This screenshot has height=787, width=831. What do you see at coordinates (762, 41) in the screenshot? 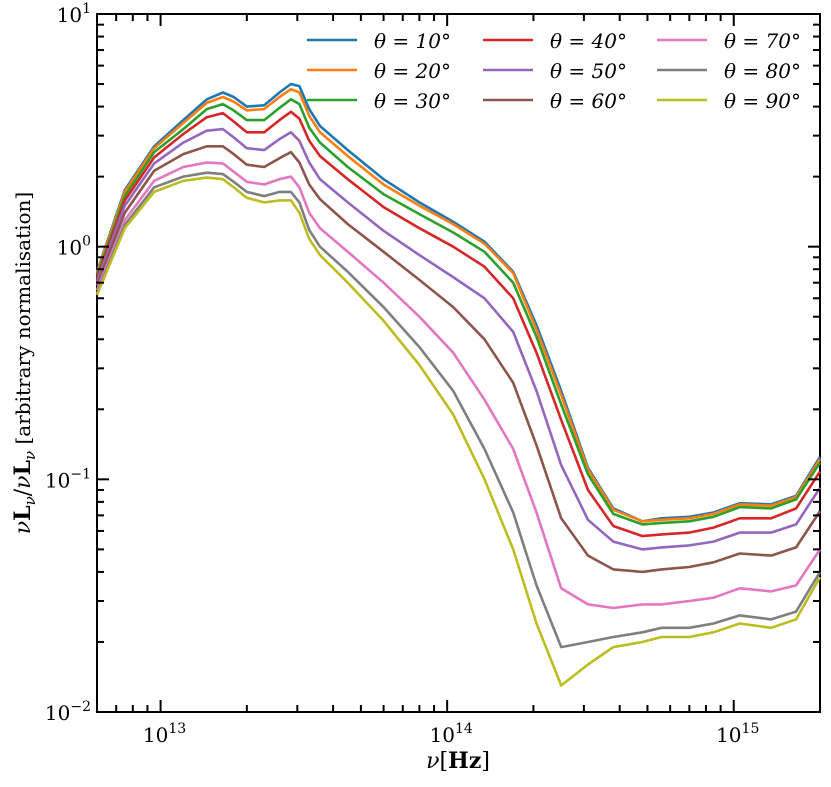
I see `legend-label-7: θ = 70°` at bounding box center [762, 41].